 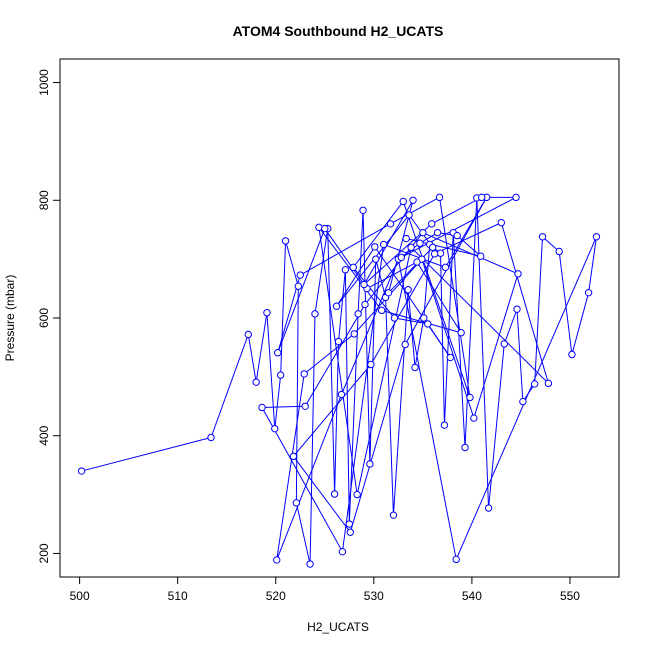 What do you see at coordinates (80, 596) in the screenshot?
I see `x-tick-label: 500` at bounding box center [80, 596].